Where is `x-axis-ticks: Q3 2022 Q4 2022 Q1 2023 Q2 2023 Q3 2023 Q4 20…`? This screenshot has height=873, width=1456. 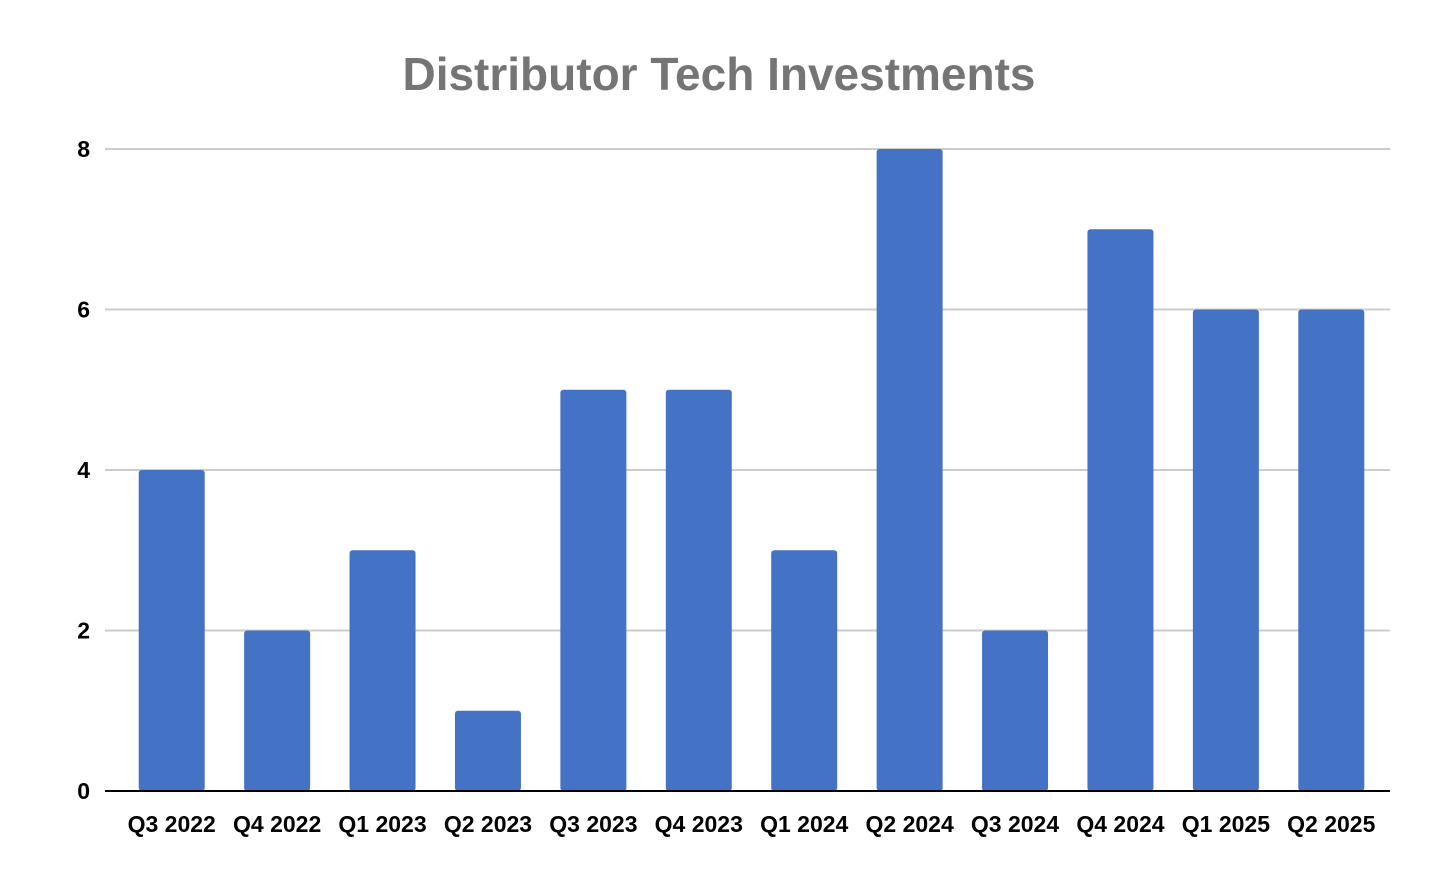
x-axis-ticks: Q3 2022 Q4 2022 Q1 2023 Q2 2023 Q3 2023 Q4 20… is located at coordinates (752, 824).